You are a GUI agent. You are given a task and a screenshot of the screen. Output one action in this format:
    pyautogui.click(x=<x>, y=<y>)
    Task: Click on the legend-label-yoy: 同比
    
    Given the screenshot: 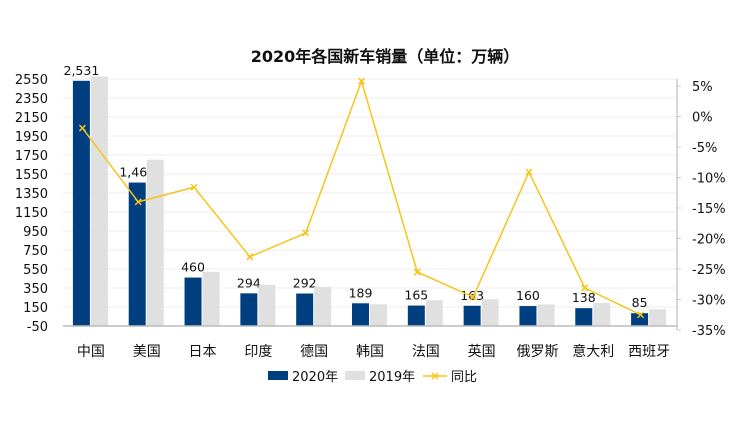 What is the action you would take?
    pyautogui.click(x=464, y=377)
    